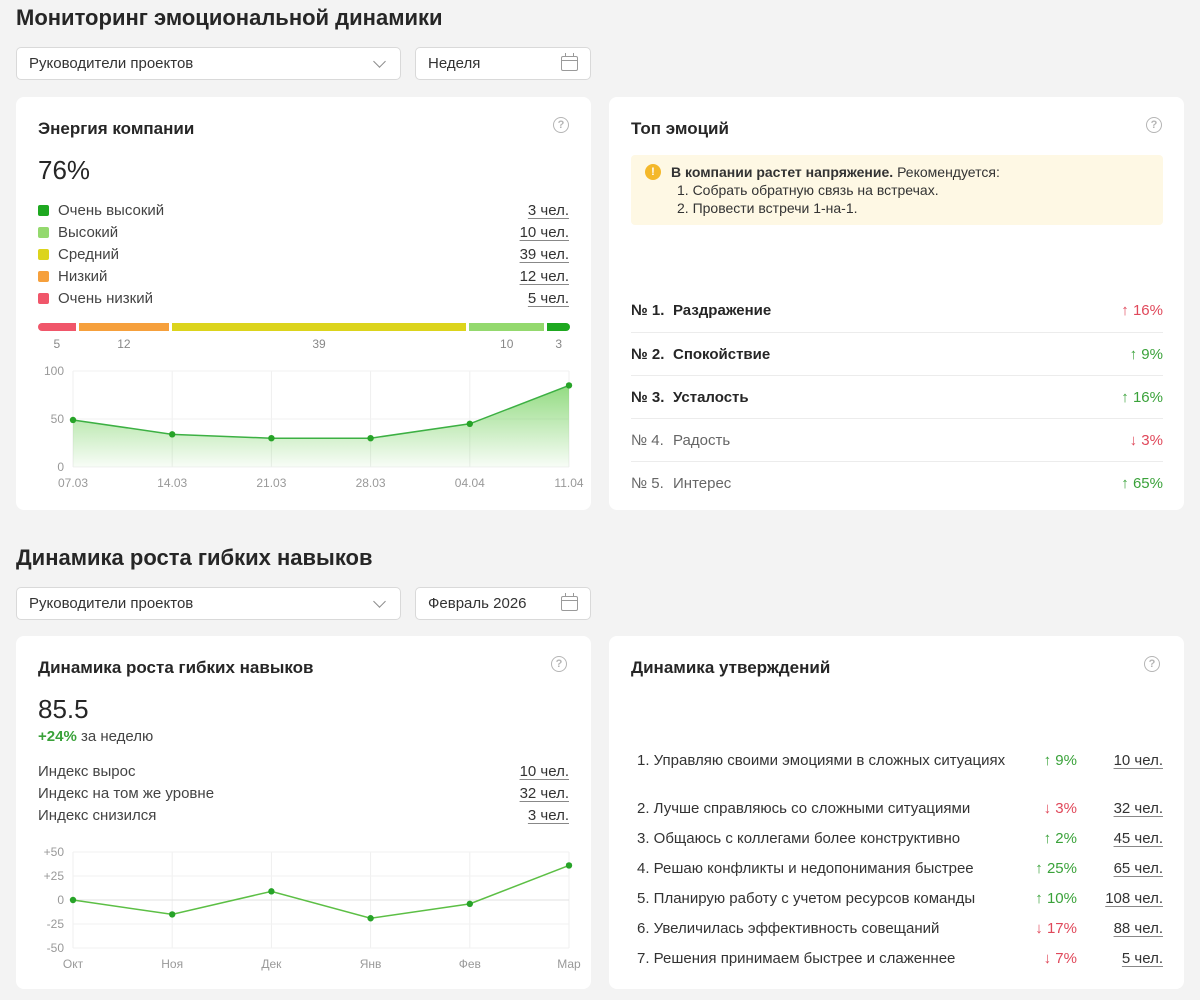 Image resolution: width=1200 pixels, height=1000 pixels. Describe the element at coordinates (544, 793) in the screenshot. I see `index-count: 32 чел.` at that location.